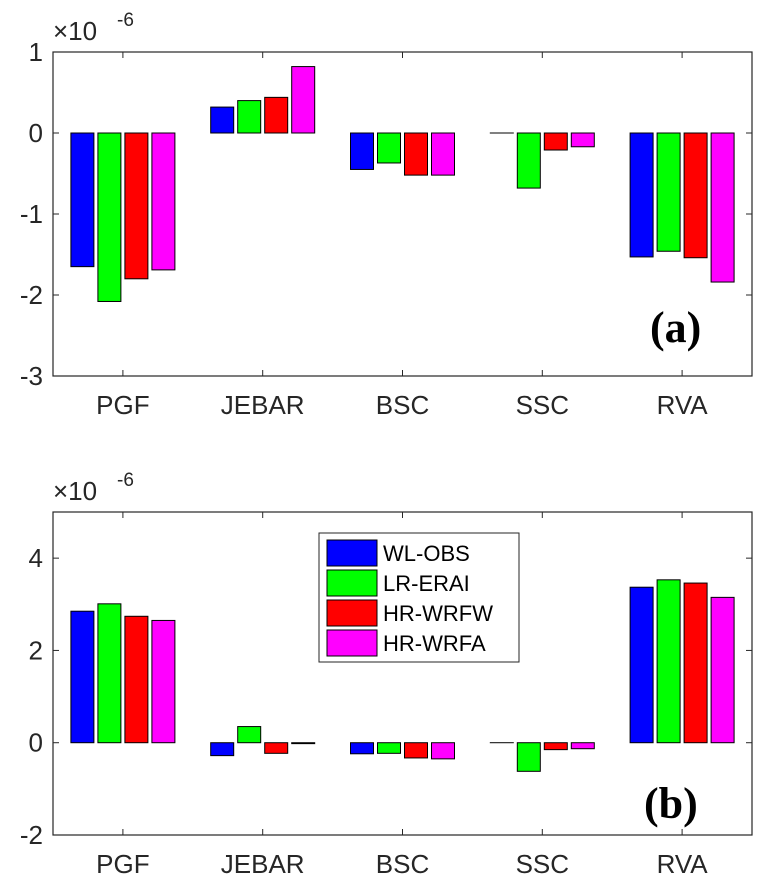 The width and height of the screenshot is (763, 884). Describe the element at coordinates (36, 650) in the screenshot. I see `y-tick-label: 2` at that location.